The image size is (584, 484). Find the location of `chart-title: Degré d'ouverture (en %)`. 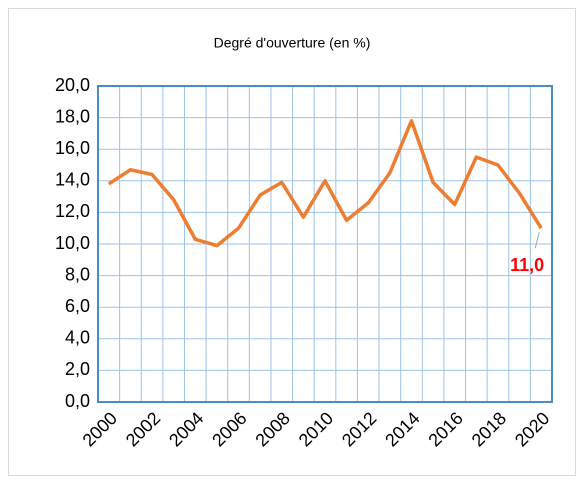

chart-title: Degré d'ouverture (en %) is located at coordinates (292, 43).